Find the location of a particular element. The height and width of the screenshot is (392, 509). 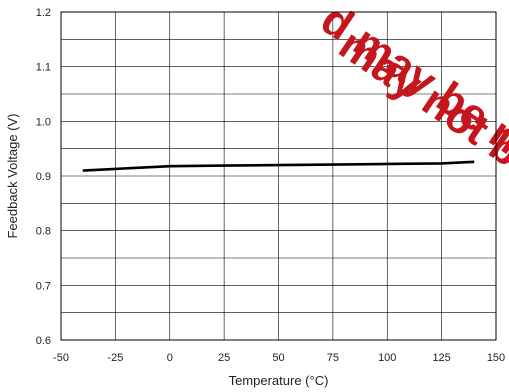

x-tick-label: 25 is located at coordinates (224, 358).